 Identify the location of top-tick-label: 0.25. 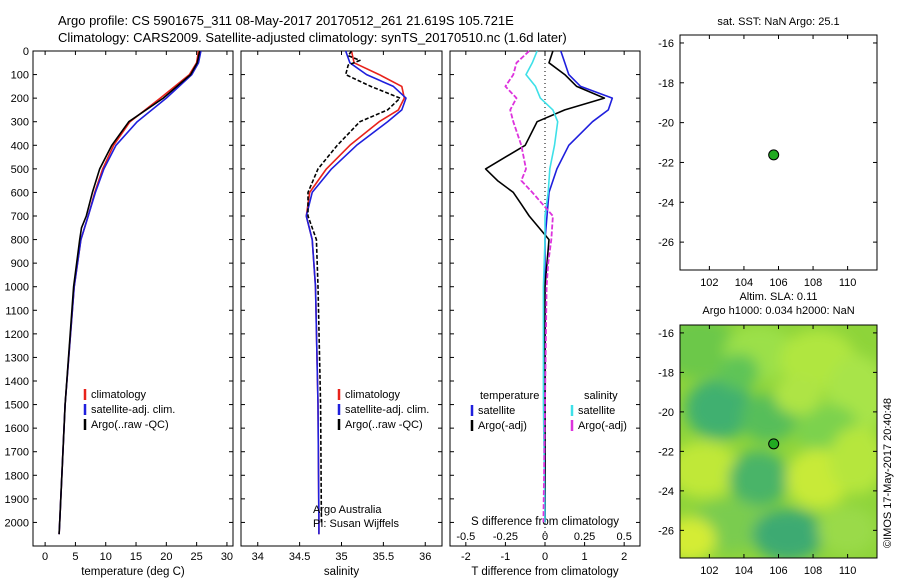
(584, 537).